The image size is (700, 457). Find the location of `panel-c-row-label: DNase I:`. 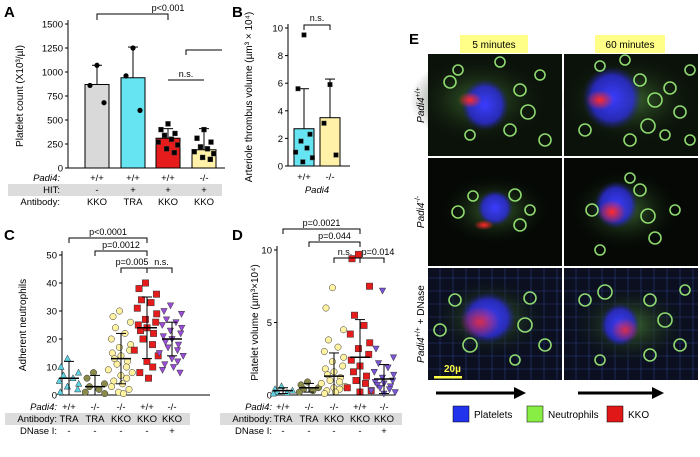

panel-c-row-label: DNase I: is located at coordinates (38, 431).